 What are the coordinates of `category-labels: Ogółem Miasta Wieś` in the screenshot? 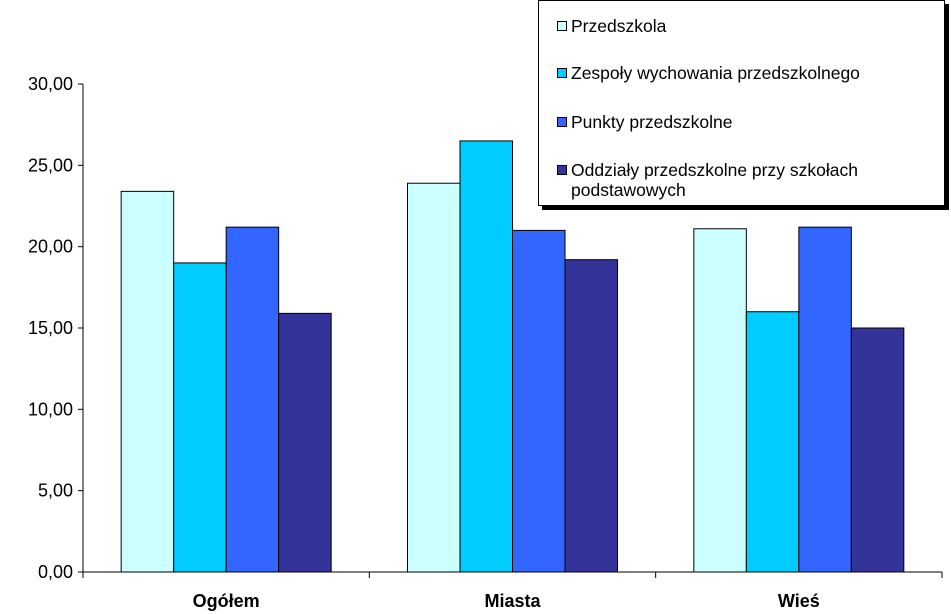 It's located at (506, 601).